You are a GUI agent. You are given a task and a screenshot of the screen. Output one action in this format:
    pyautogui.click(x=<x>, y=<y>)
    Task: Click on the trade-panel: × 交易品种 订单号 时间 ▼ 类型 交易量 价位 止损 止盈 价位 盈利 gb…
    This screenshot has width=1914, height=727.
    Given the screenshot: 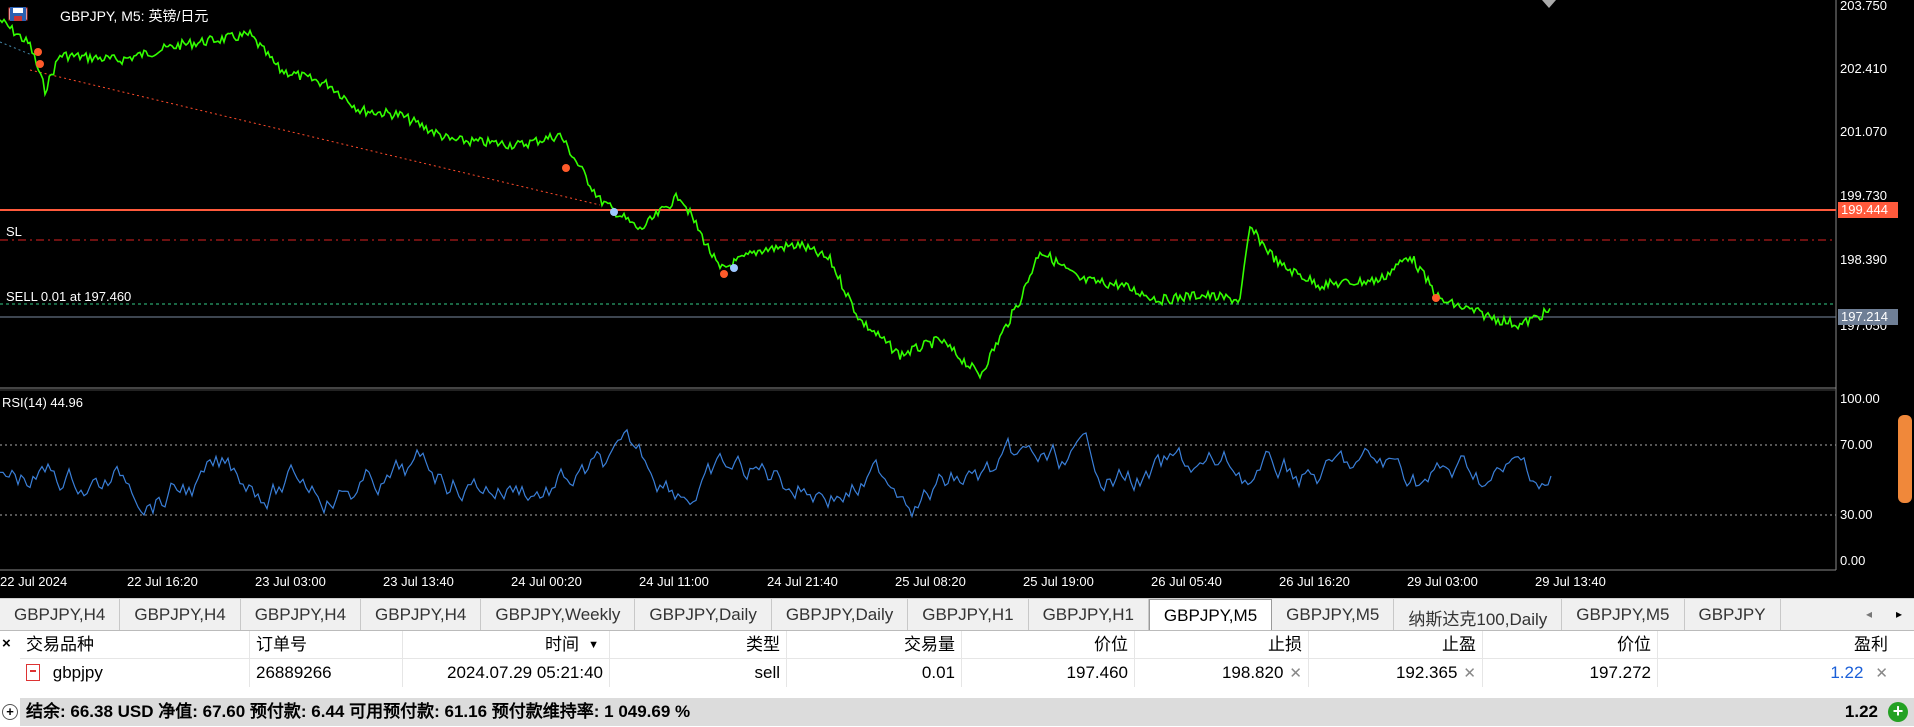 What is the action you would take?
    pyautogui.click(x=957, y=678)
    